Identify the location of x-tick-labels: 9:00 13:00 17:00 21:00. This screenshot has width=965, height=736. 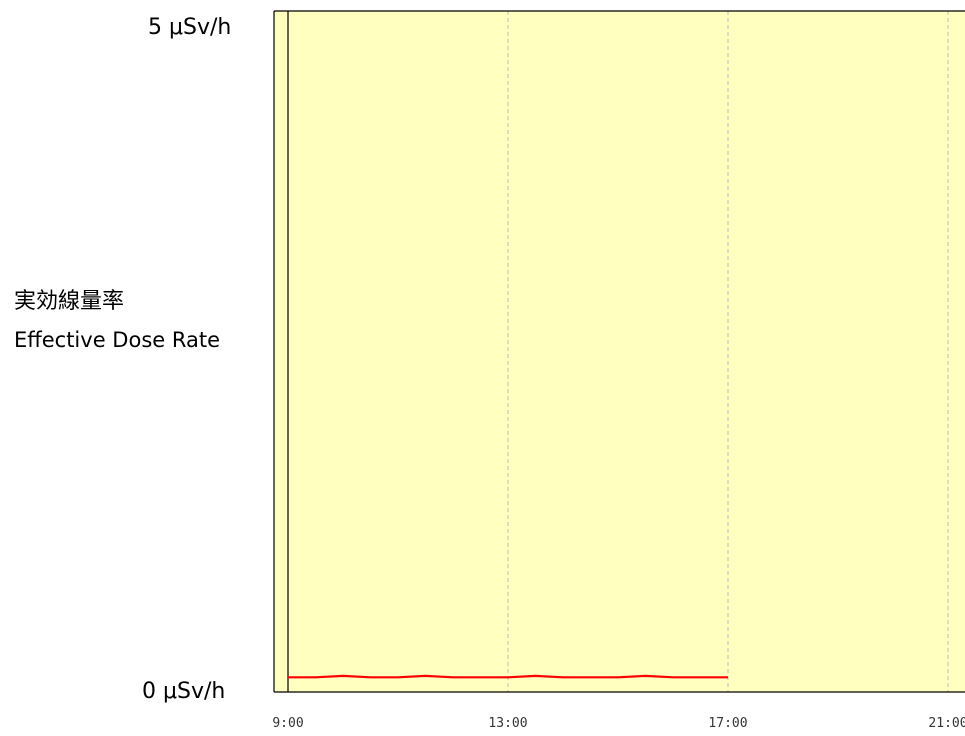
(618, 723).